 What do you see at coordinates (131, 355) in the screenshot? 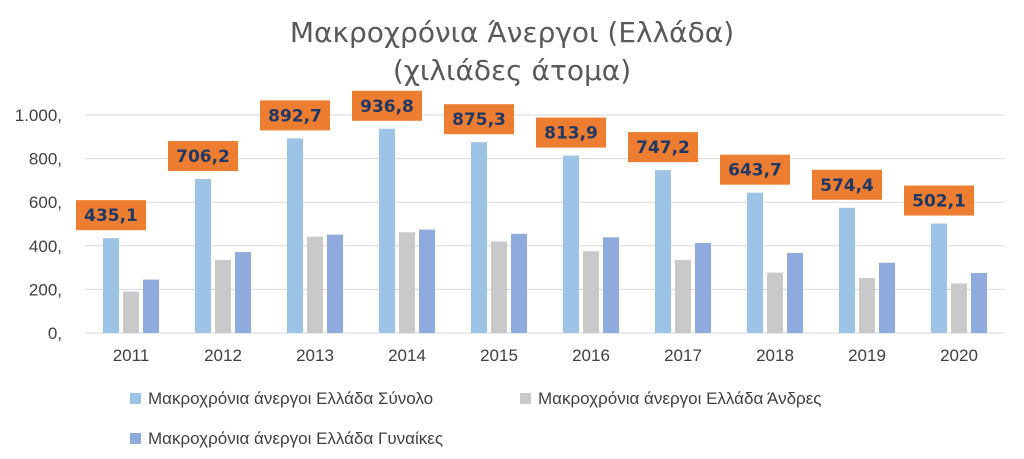
I see `x-category-label: 2011` at bounding box center [131, 355].